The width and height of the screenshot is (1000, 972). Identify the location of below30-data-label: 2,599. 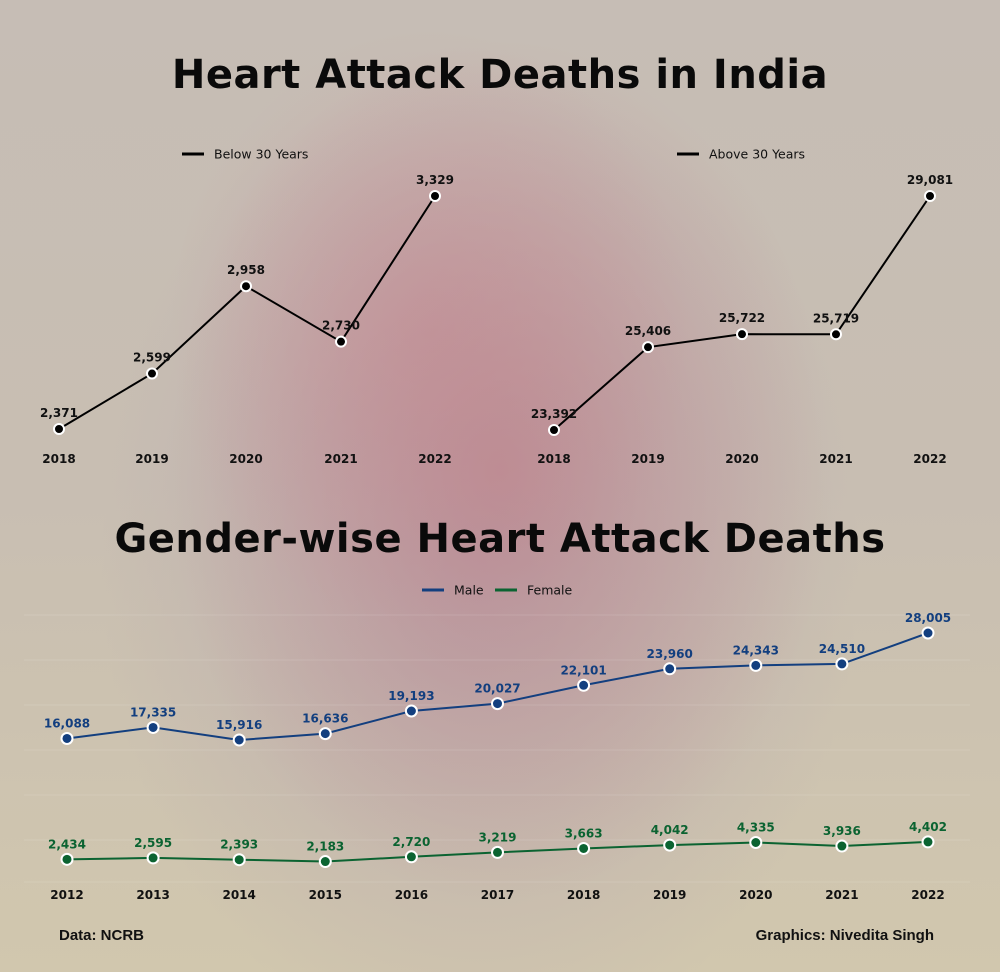
(152, 358).